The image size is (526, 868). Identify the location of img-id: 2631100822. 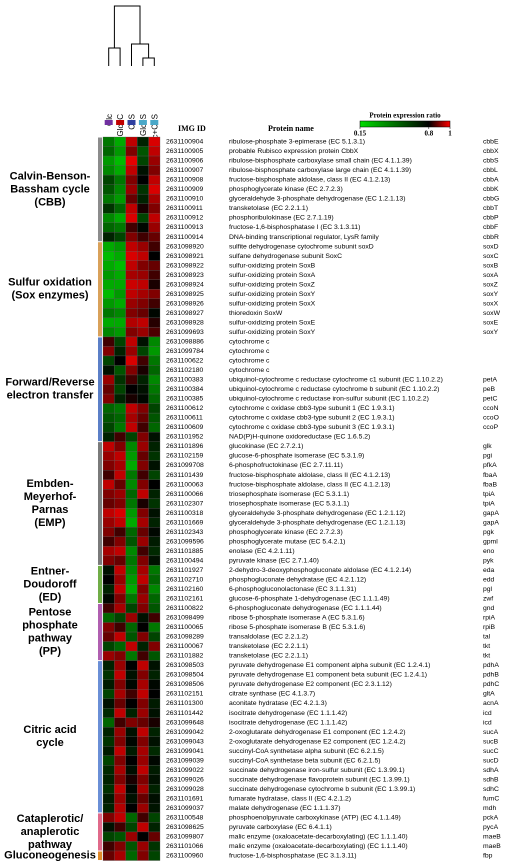
(185, 608).